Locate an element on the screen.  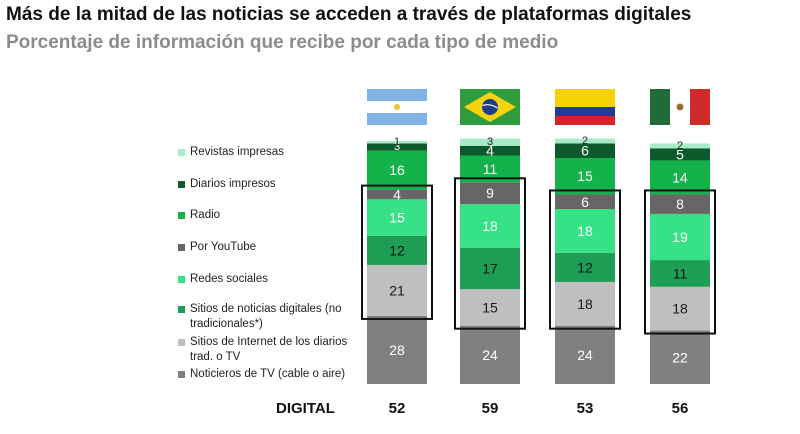
bar-value-label: 8 is located at coordinates (680, 204).